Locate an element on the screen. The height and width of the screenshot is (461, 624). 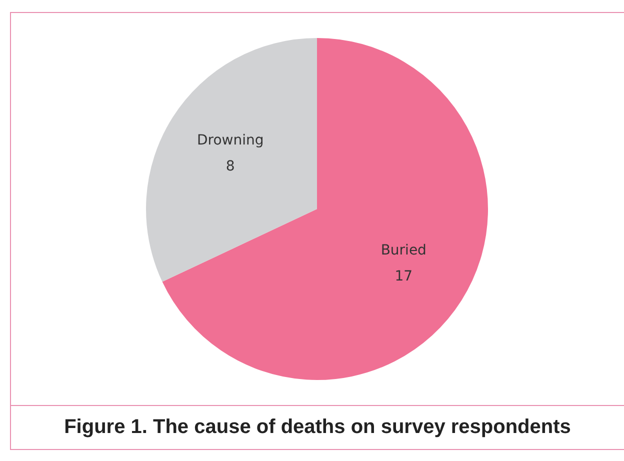
data-label: 17 is located at coordinates (403, 276).